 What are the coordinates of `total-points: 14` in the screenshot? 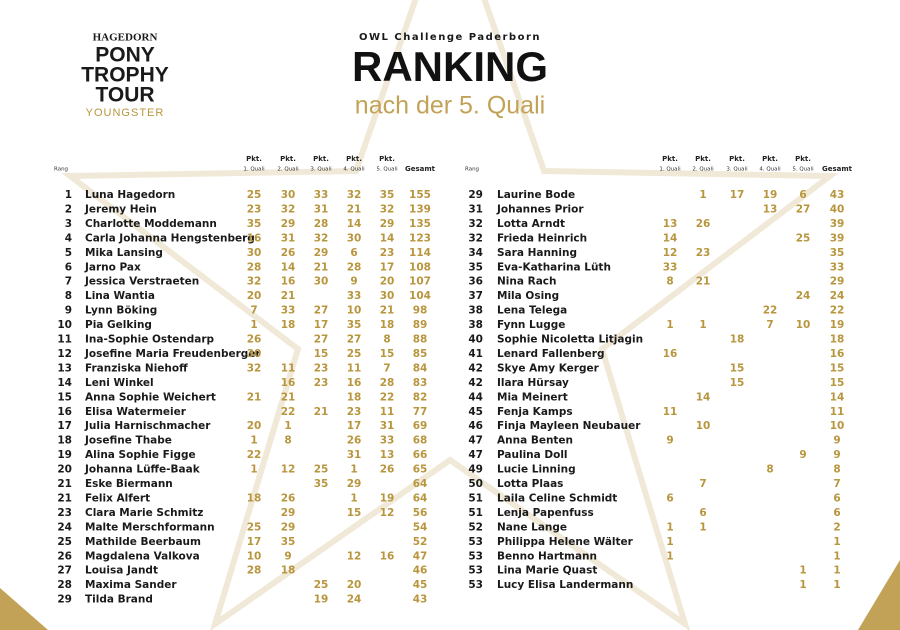 It's located at (837, 397).